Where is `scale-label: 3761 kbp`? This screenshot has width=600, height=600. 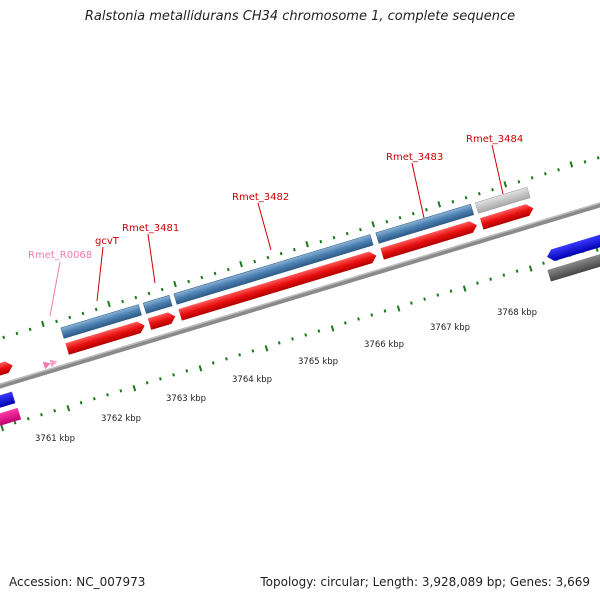
scale-label: 3761 kbp is located at coordinates (55, 439).